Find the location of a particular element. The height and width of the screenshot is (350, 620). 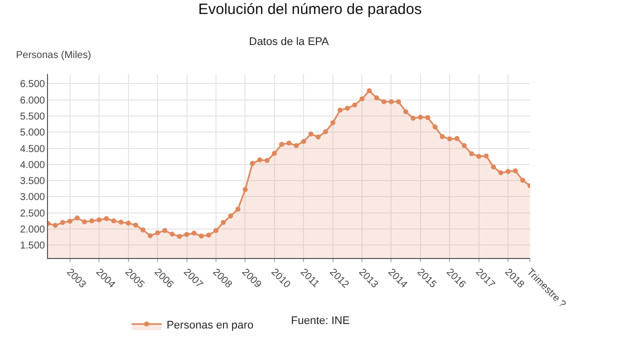

y-tick-label: 5.000 is located at coordinates (33, 133).